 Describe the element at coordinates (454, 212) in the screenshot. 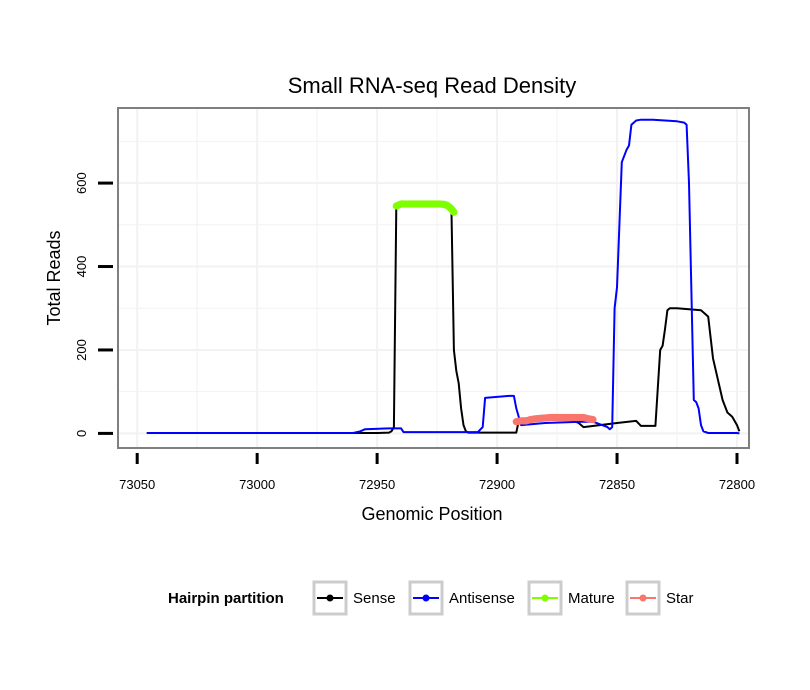

I see `series-point-mature` at that location.